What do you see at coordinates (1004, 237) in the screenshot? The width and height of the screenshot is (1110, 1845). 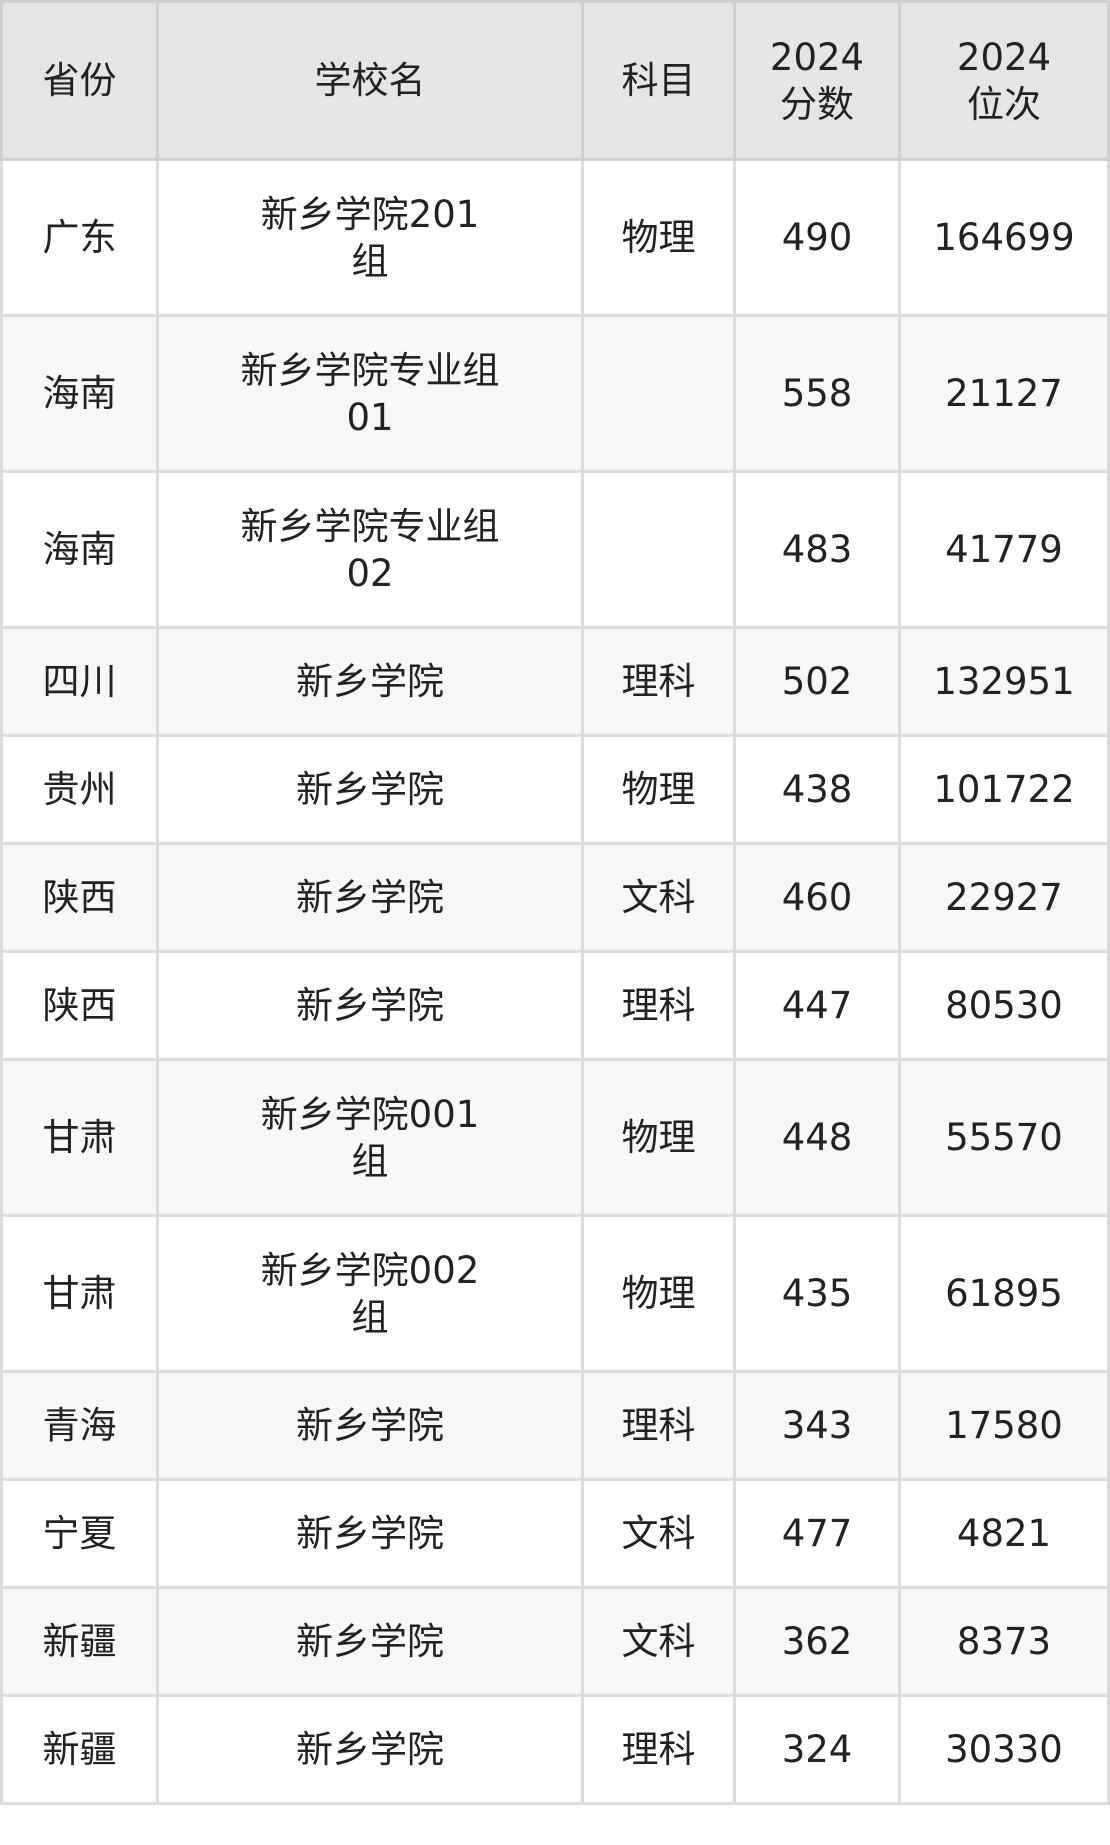 I see `cell-rank: 164699` at bounding box center [1004, 237].